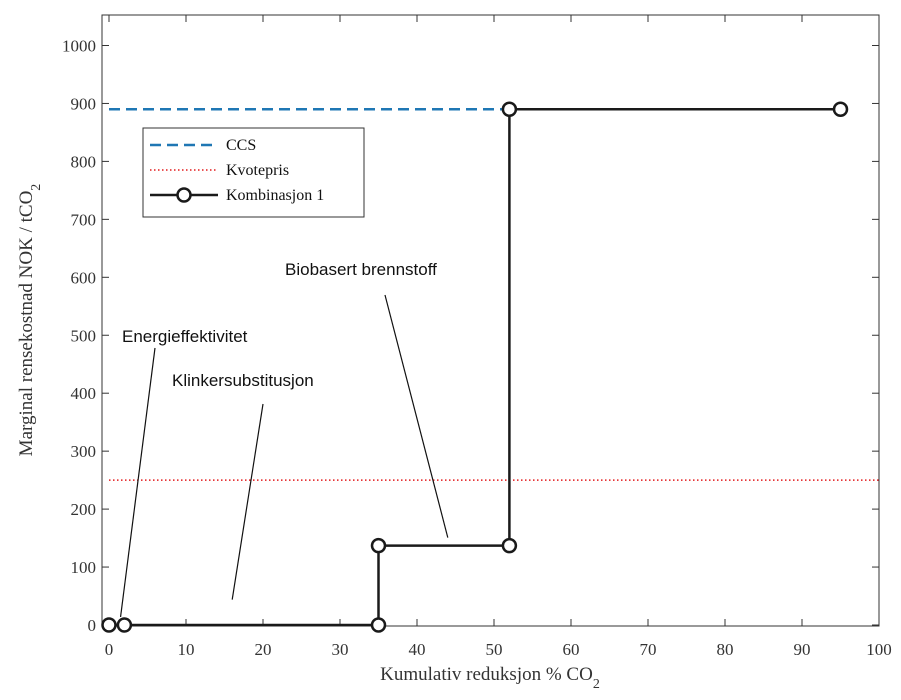  I want to click on y-tick-label: 700, so click(84, 219).